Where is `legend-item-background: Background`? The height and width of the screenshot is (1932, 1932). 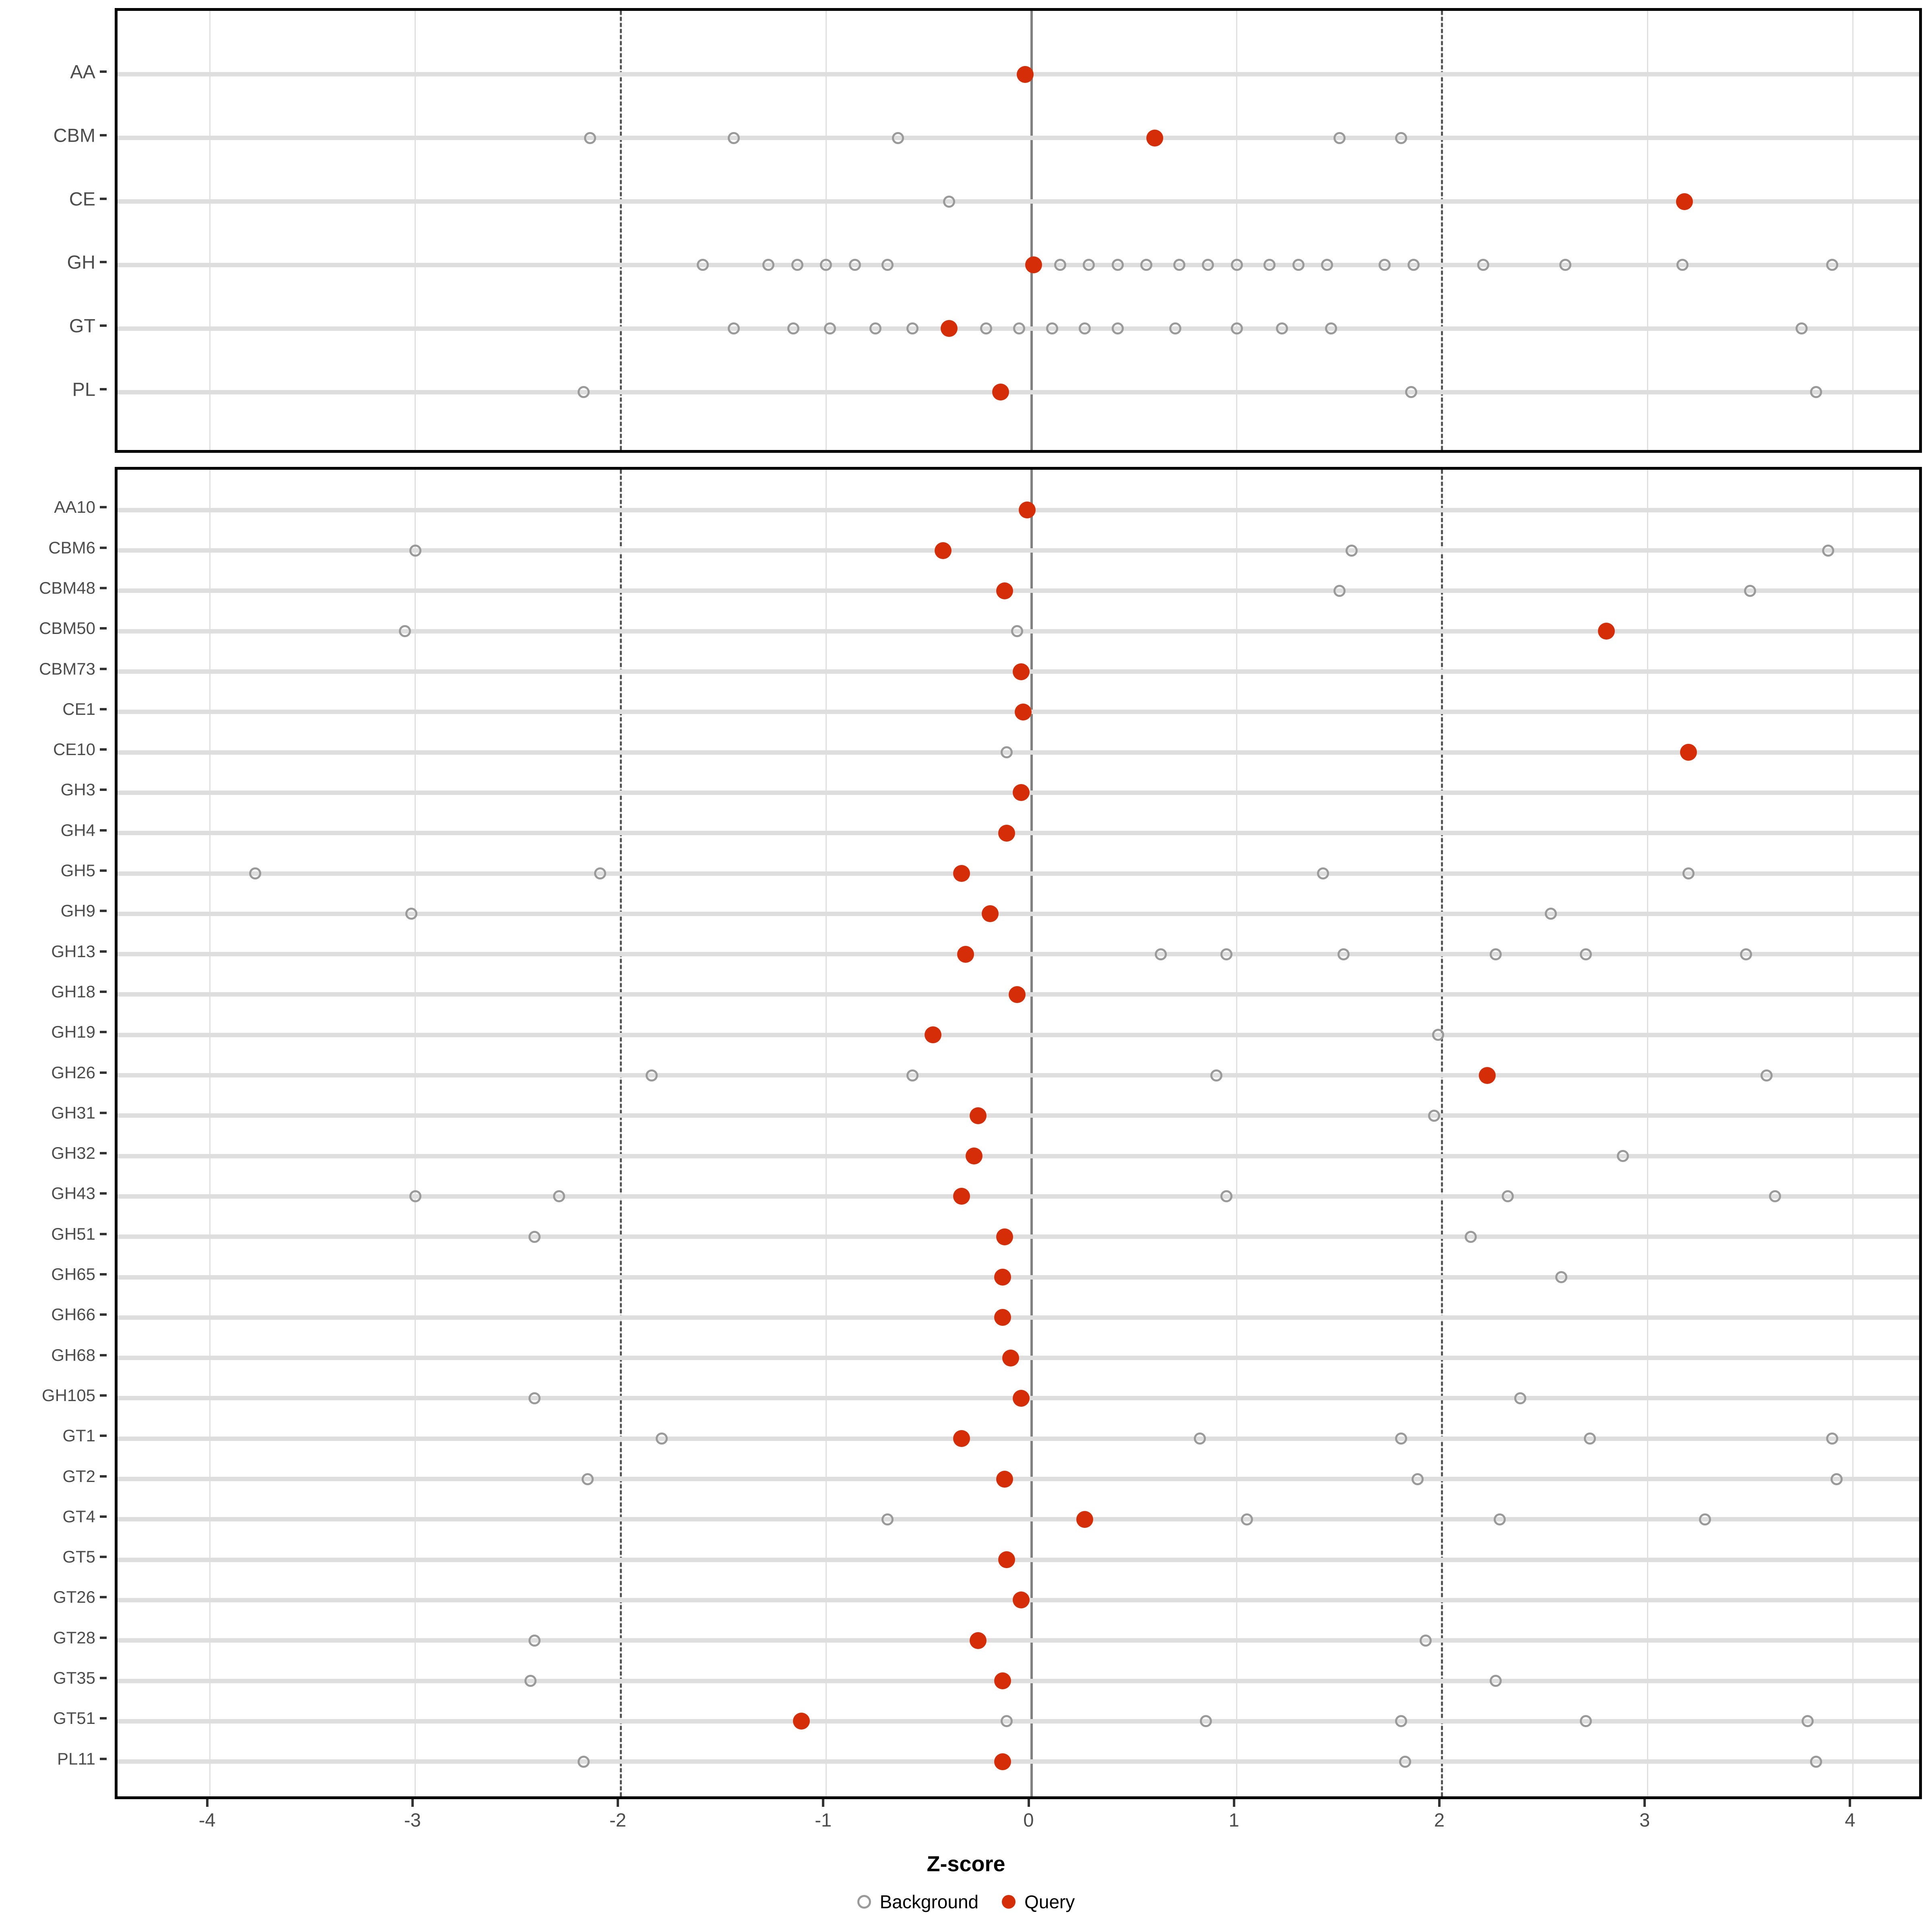 legend-item-background: Background is located at coordinates (917, 1902).